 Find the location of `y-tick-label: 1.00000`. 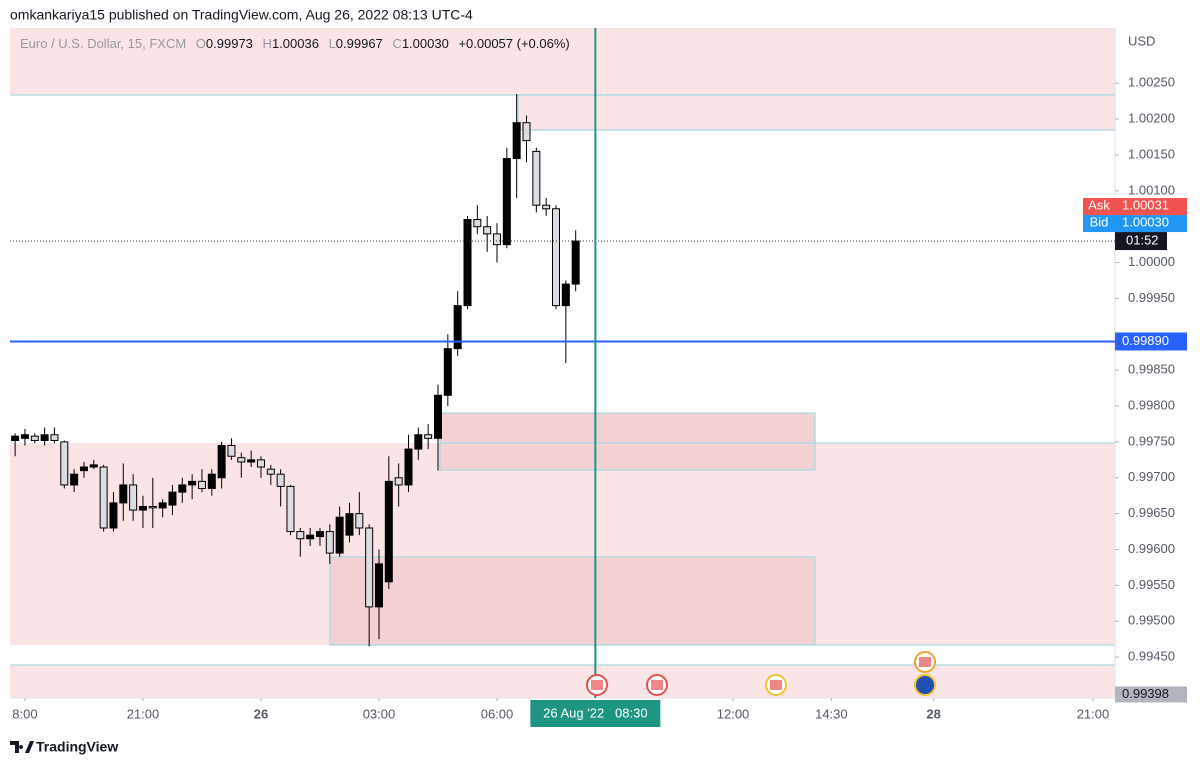

y-tick-label: 1.00000 is located at coordinates (1151, 261).